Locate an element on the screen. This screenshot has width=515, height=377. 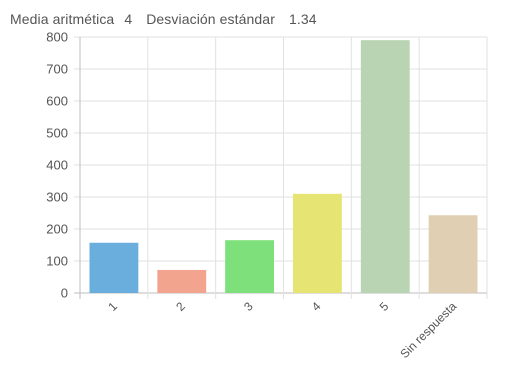
statistics-summary: Media aritmética 4 Desviación estándar 1.34 is located at coordinates (163, 19).